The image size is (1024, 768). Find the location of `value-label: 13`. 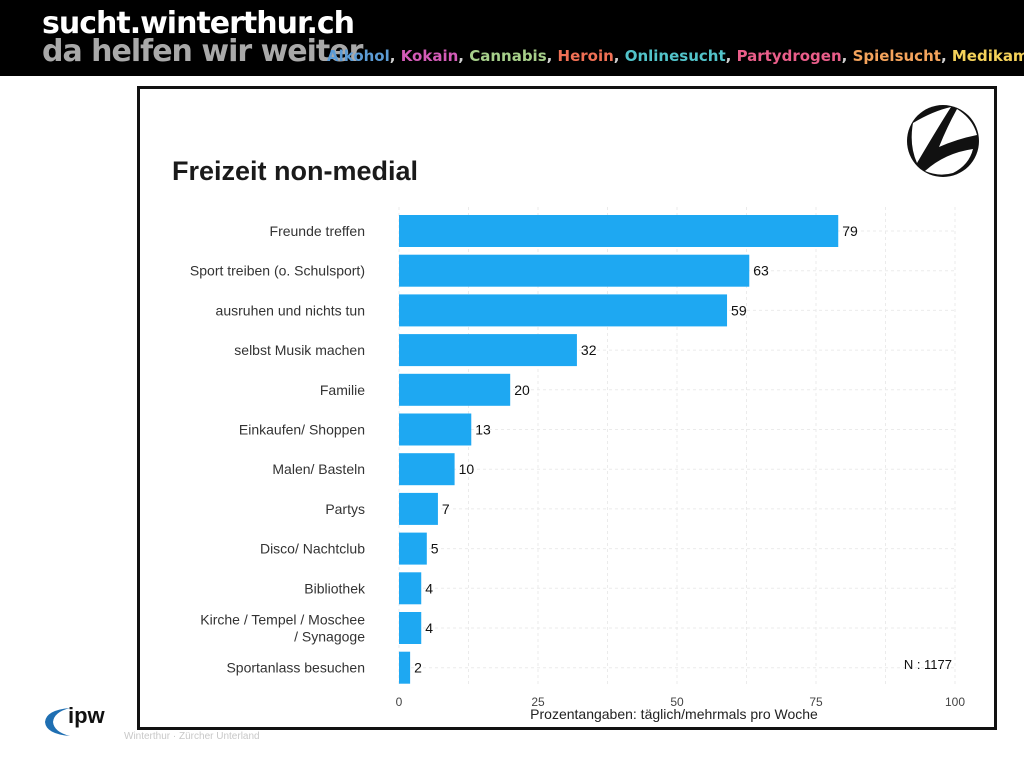

value-label: 13 is located at coordinates (483, 430).